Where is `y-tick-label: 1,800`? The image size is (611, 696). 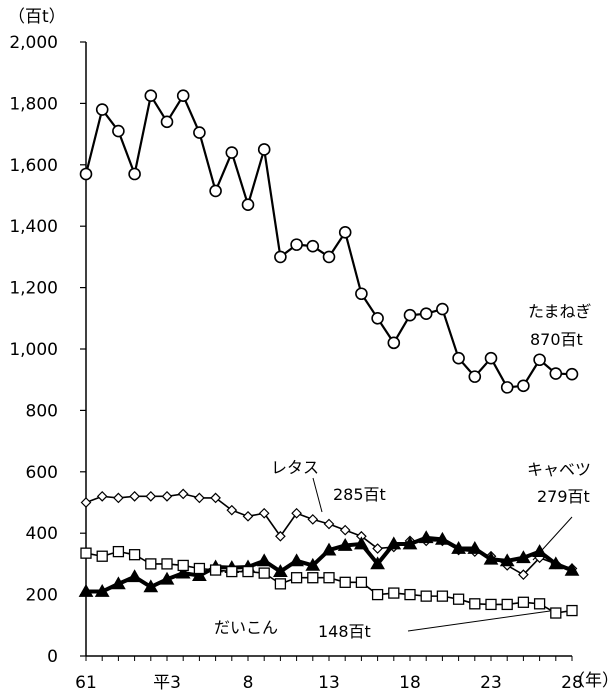
y-tick-label: 1,800 is located at coordinates (33, 104).